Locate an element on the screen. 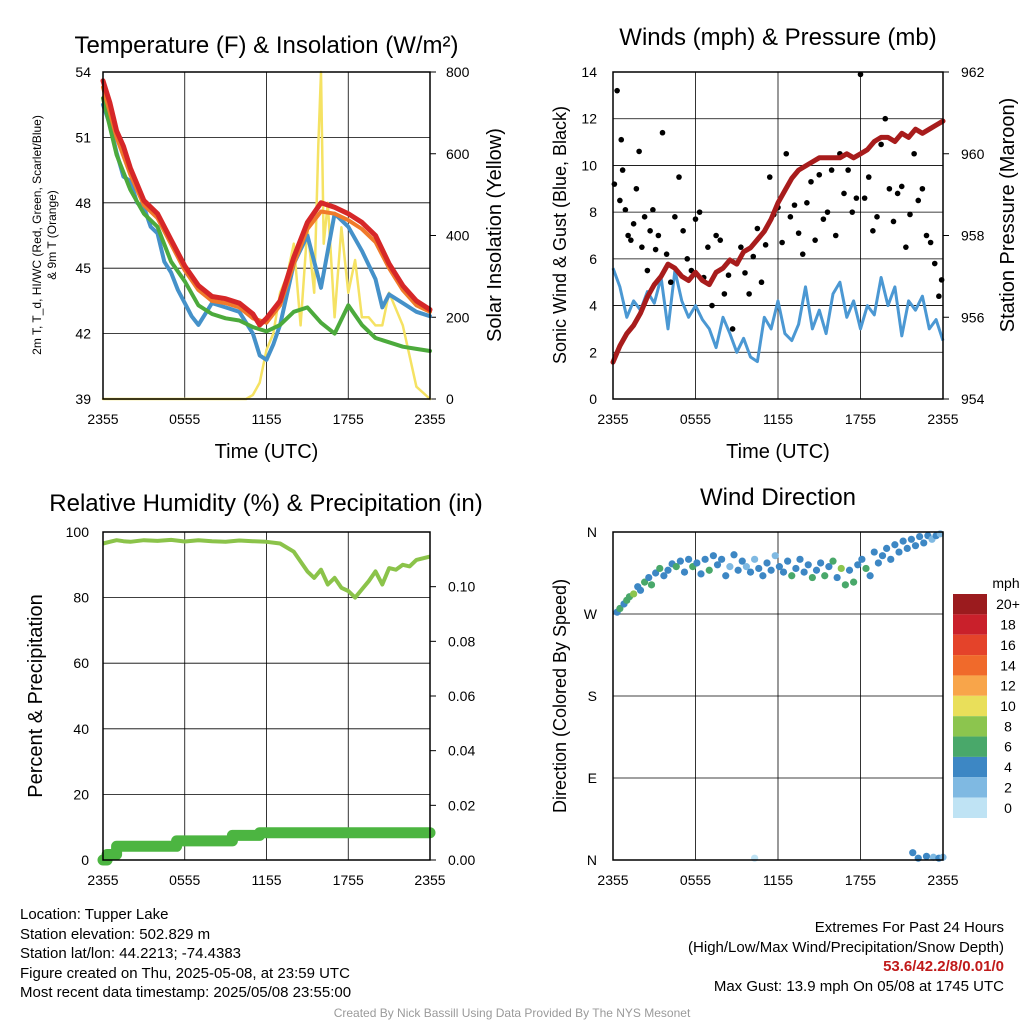 Image resolution: width=1024 pixels, height=1024 pixels. wind-line is located at coordinates (778, 315).